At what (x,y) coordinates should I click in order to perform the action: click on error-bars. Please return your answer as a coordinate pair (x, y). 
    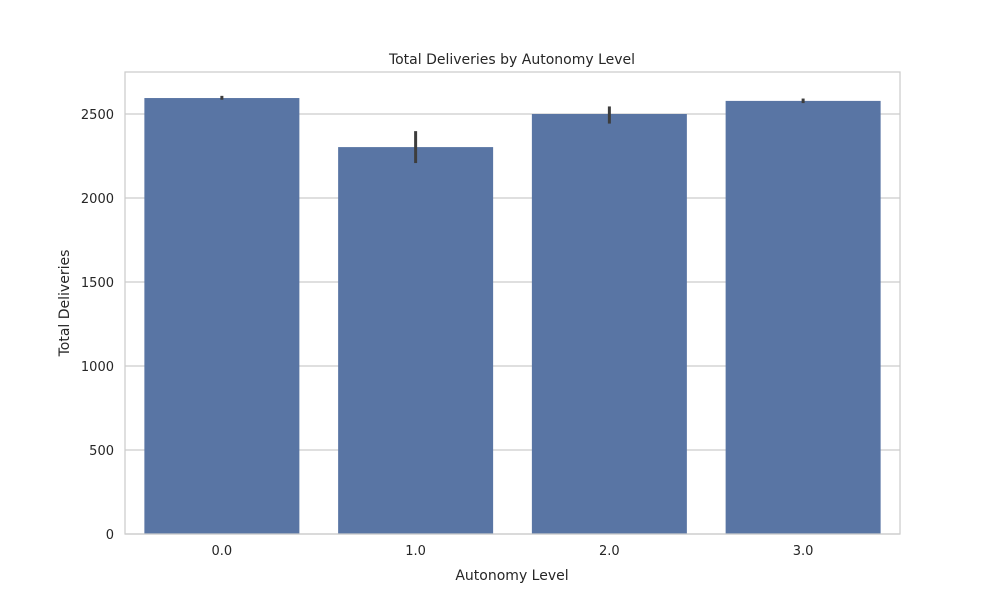
    Looking at the image, I should click on (512, 129).